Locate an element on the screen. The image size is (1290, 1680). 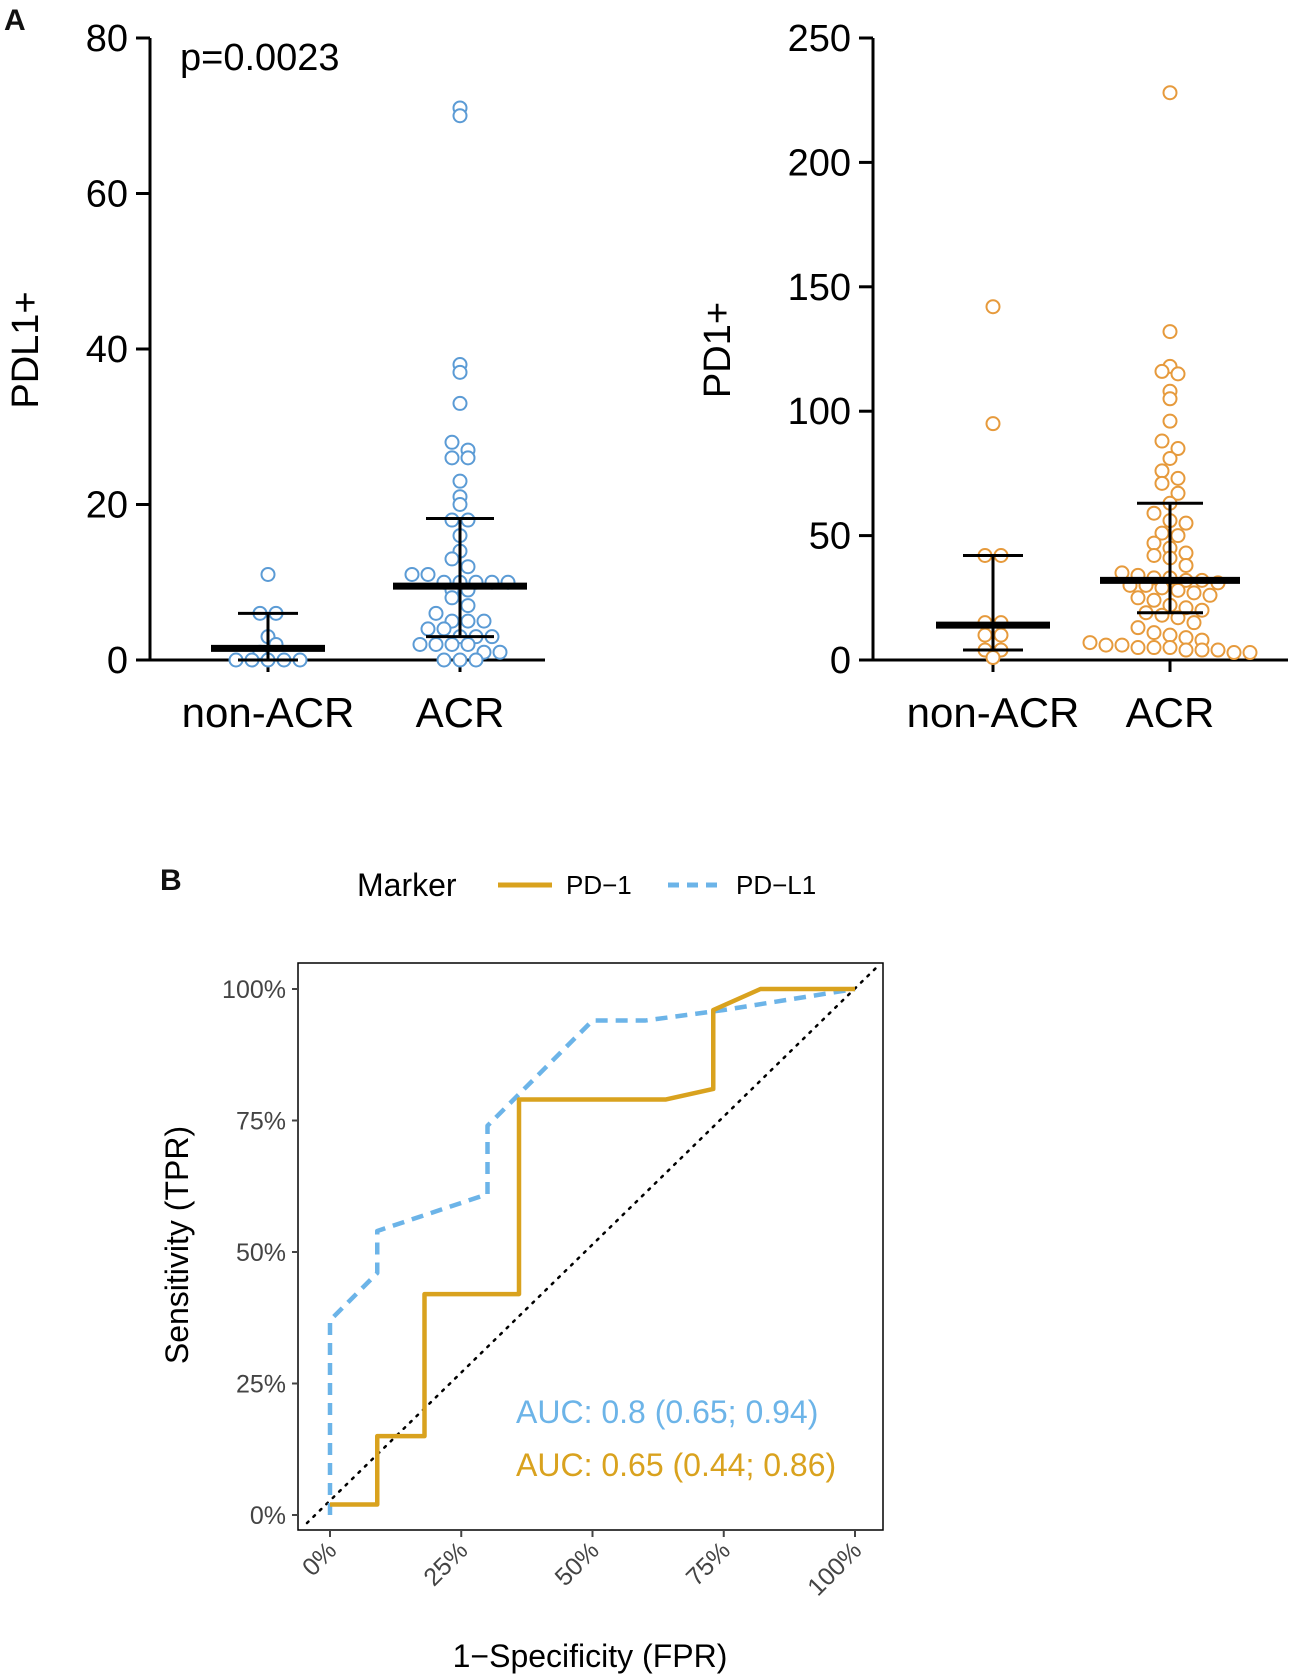
pd1-ytick-label: 50 is located at coordinates (830, 537).